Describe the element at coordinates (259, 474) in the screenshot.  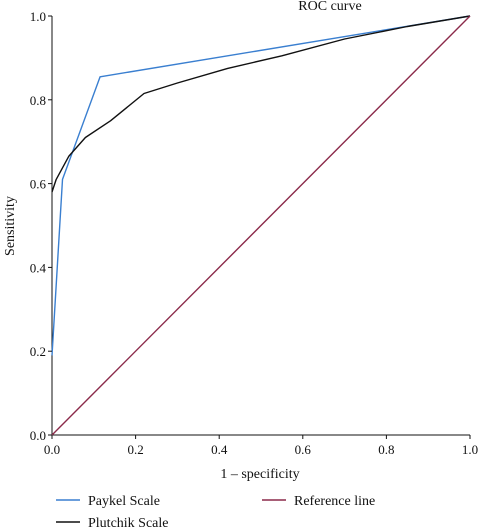
I see `x-axis-title: 1 – specificity` at that location.